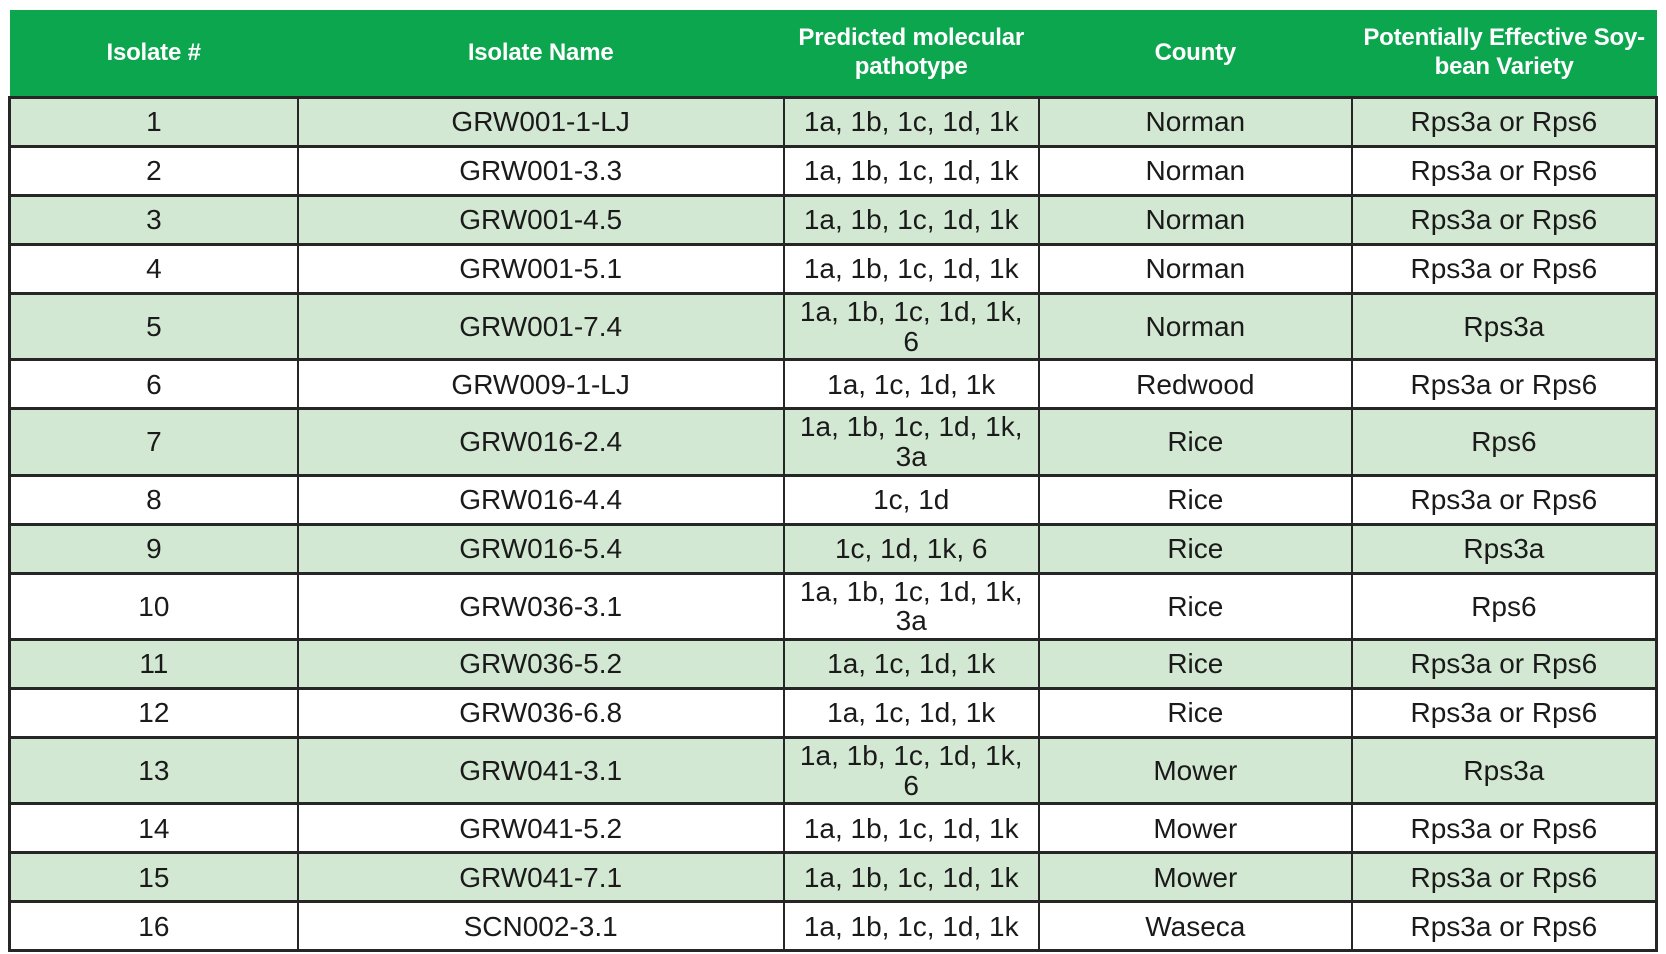  Describe the element at coordinates (1504, 606) in the screenshot. I see `cell-variety: Rps6` at that location.